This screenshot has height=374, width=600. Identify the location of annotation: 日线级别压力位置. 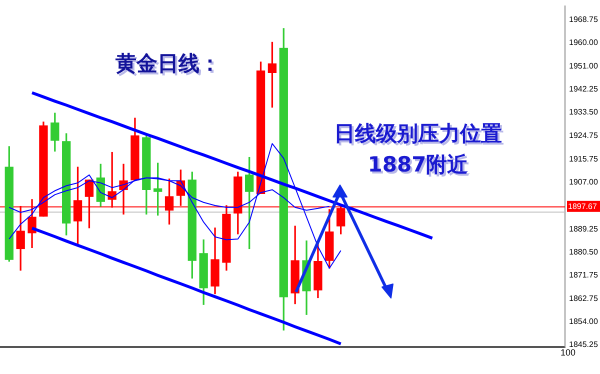
(420, 135).